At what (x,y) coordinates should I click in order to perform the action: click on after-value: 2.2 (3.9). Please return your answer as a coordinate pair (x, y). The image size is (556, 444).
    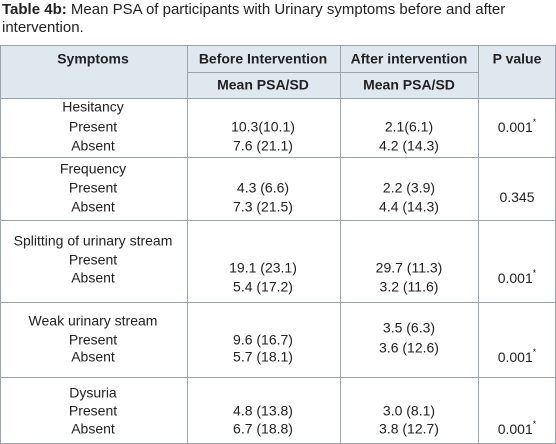
    Looking at the image, I should click on (409, 188).